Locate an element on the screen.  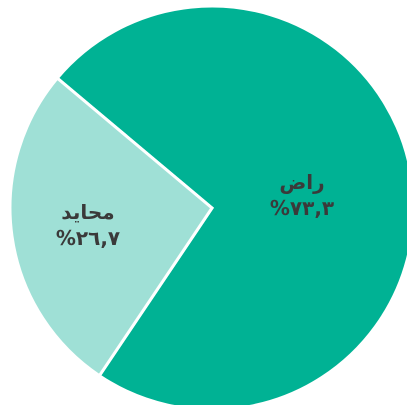
slice-label: راض is located at coordinates (301, 182).